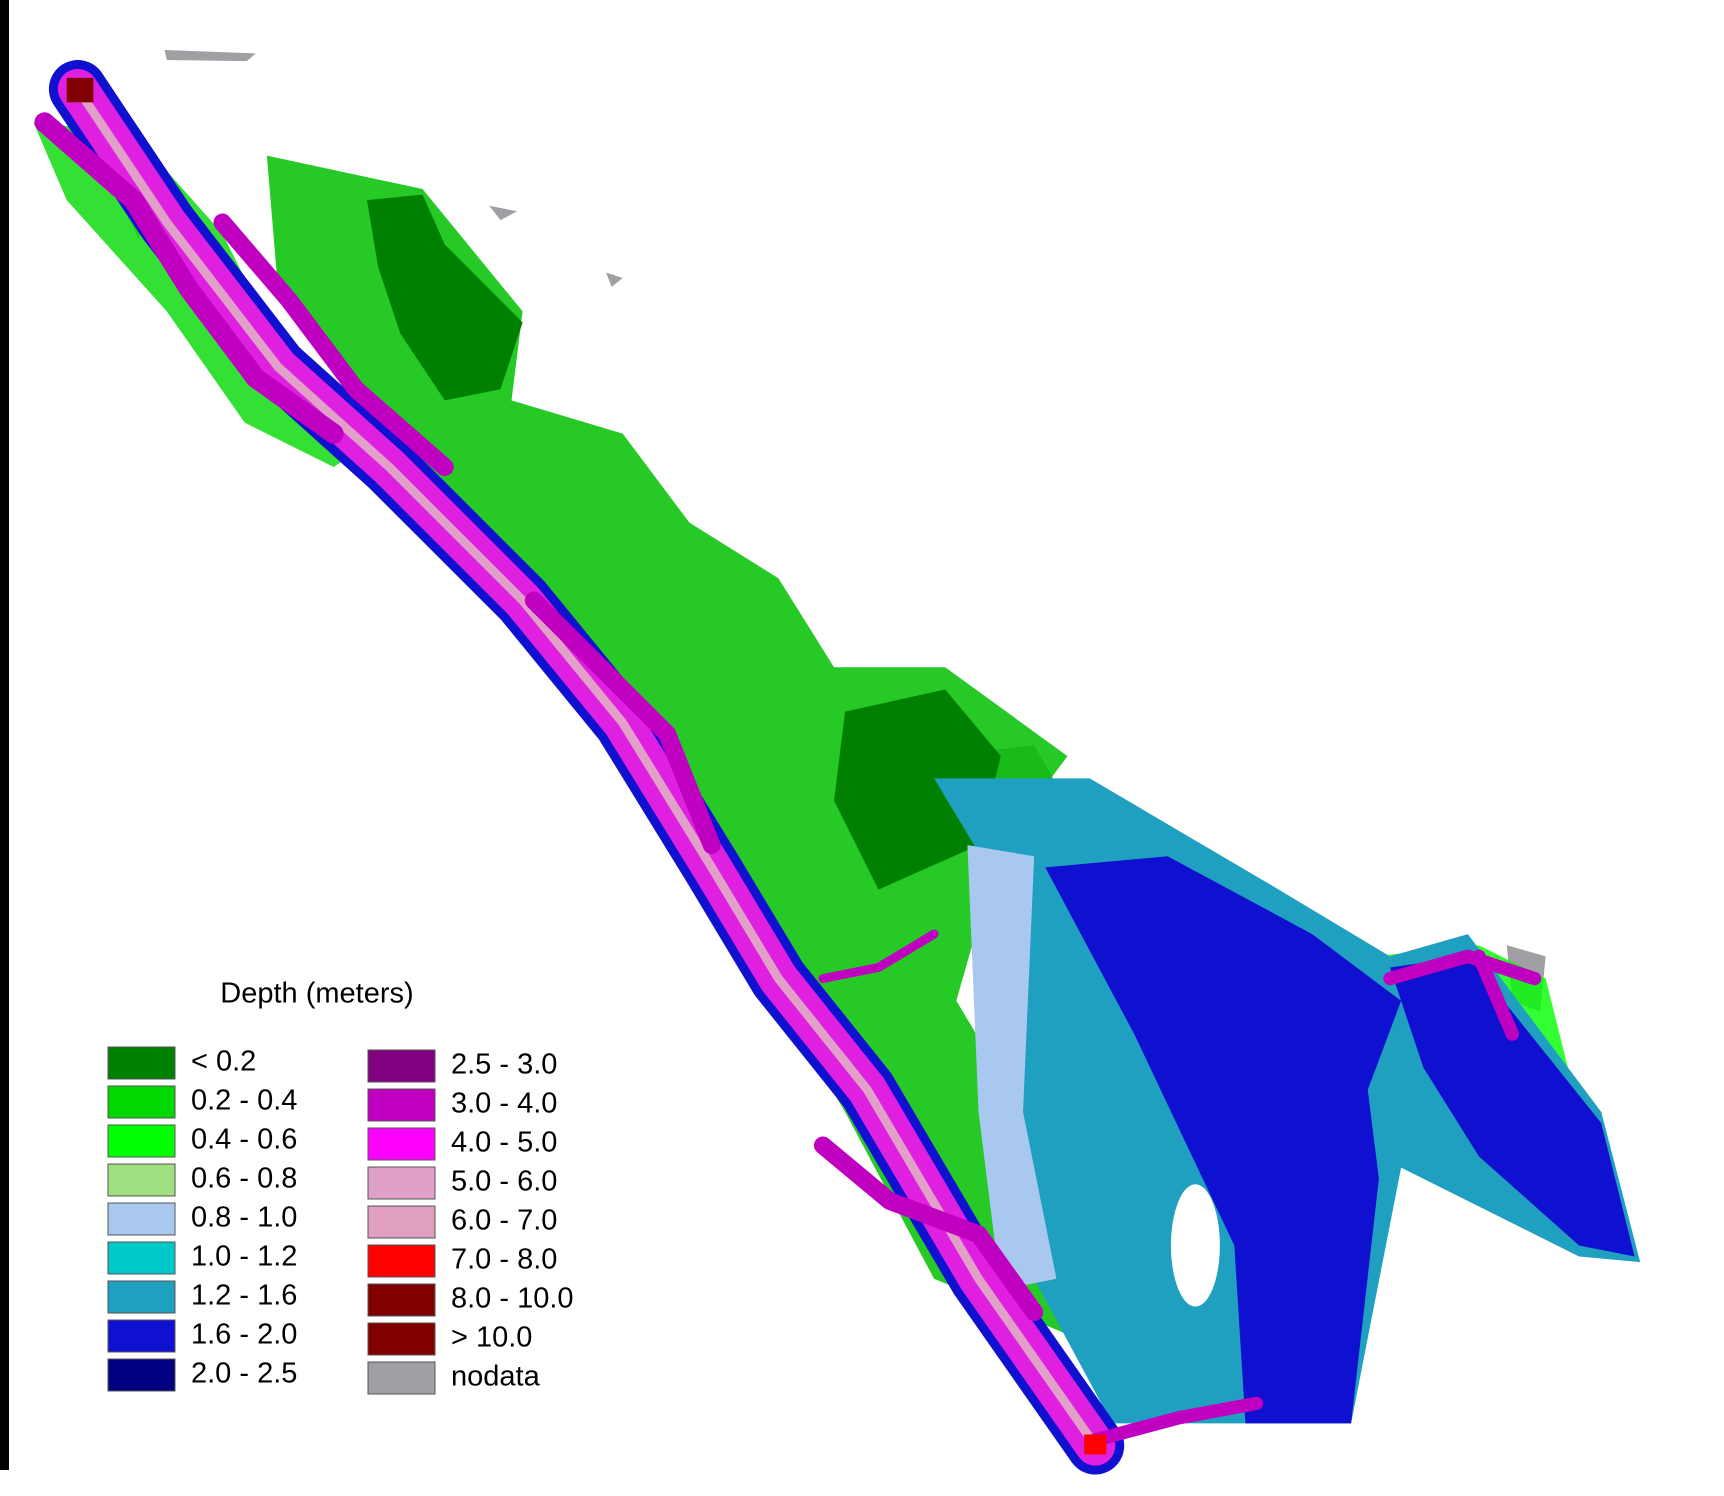 This screenshot has width=1724, height=1496. What do you see at coordinates (1195, 1245) in the screenshot?
I see `island` at bounding box center [1195, 1245].